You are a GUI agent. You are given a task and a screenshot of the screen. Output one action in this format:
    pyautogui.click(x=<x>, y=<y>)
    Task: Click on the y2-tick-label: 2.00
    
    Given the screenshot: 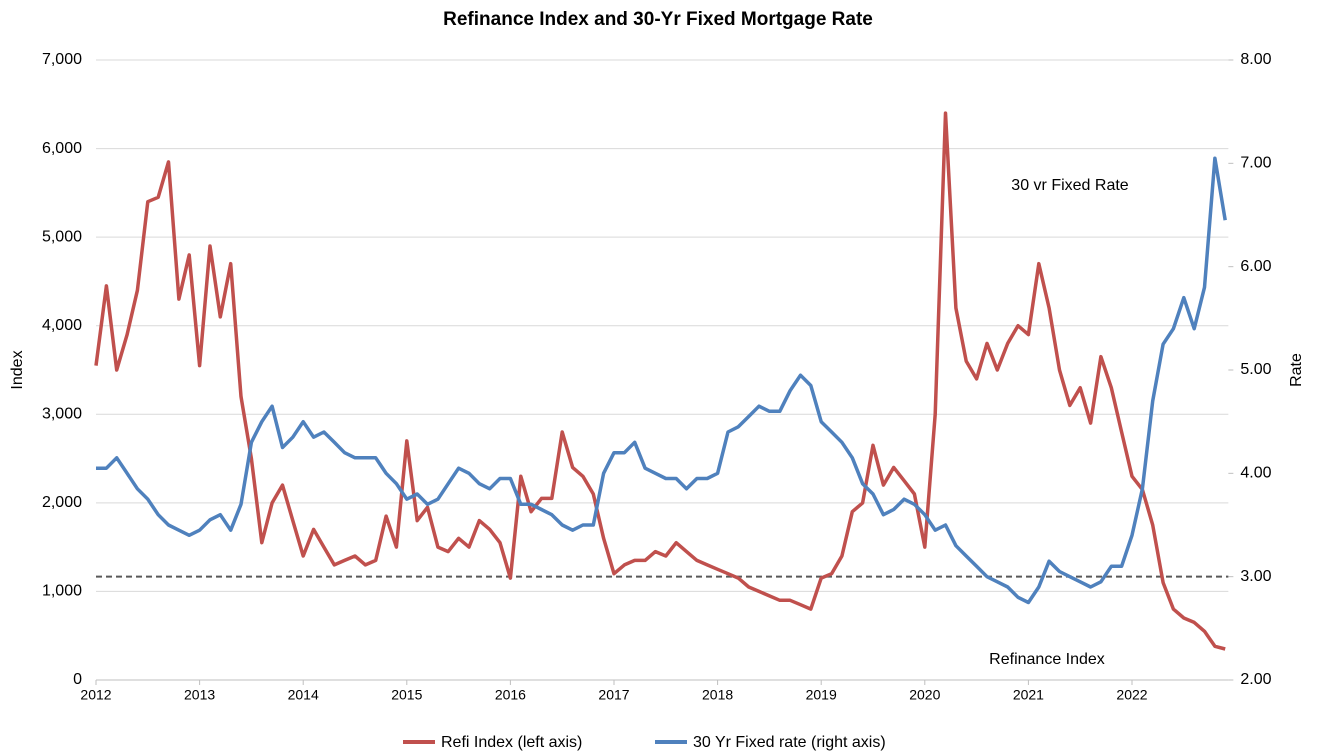 What is the action you would take?
    pyautogui.click(x=1255, y=679)
    